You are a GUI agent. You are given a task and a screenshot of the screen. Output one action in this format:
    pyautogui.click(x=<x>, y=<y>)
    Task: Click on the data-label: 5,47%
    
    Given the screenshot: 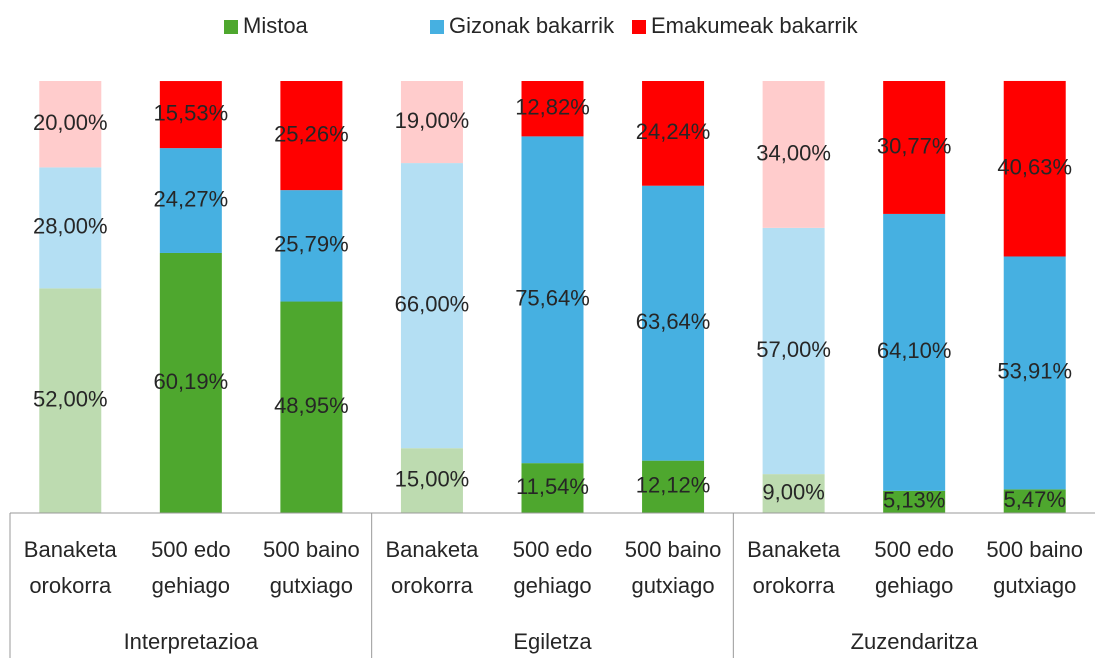 What is the action you would take?
    pyautogui.click(x=1035, y=499)
    